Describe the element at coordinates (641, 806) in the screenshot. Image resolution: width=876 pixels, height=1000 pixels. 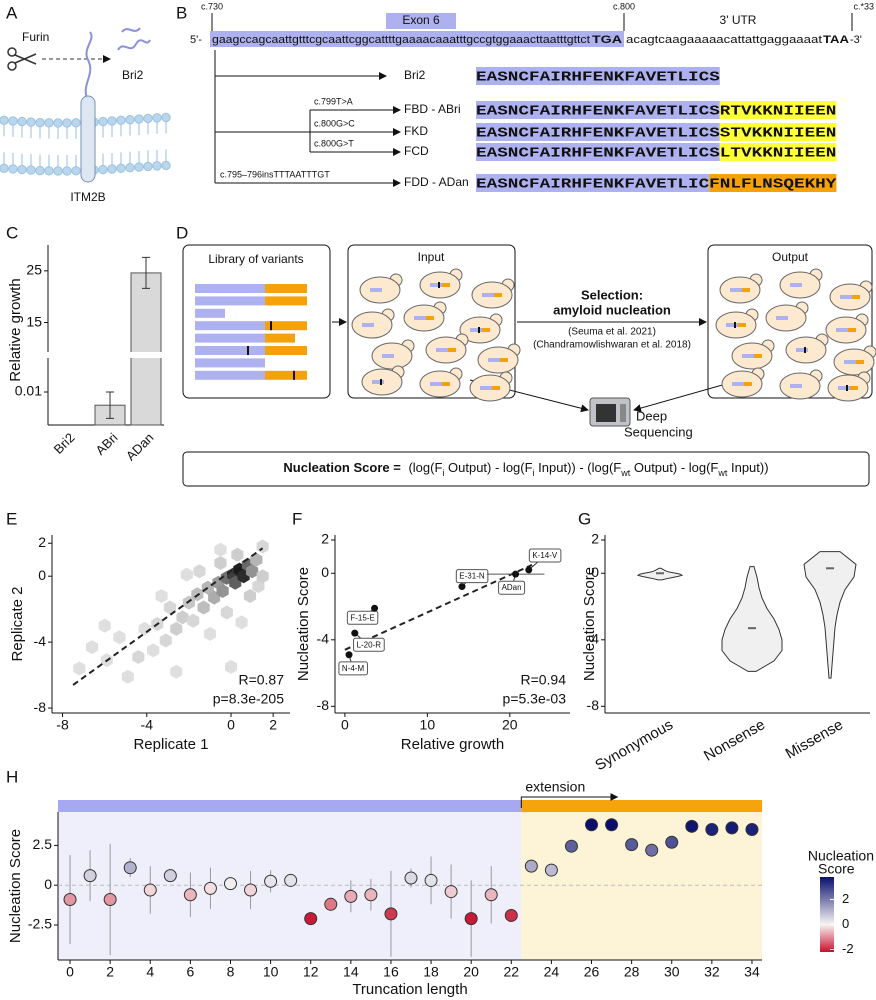
I see `extension-bar` at that location.